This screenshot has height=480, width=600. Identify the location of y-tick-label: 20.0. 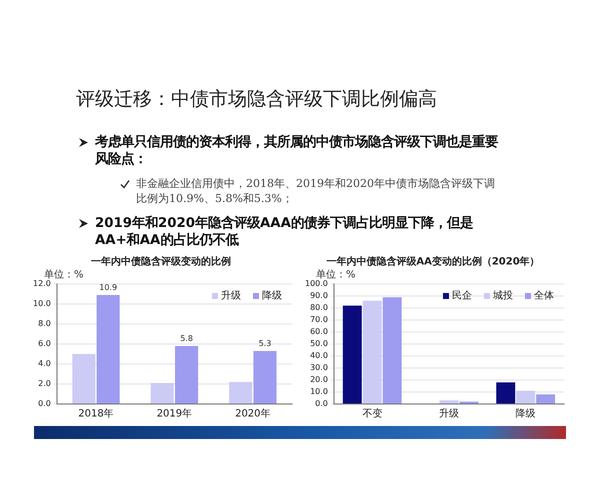
(319, 379).